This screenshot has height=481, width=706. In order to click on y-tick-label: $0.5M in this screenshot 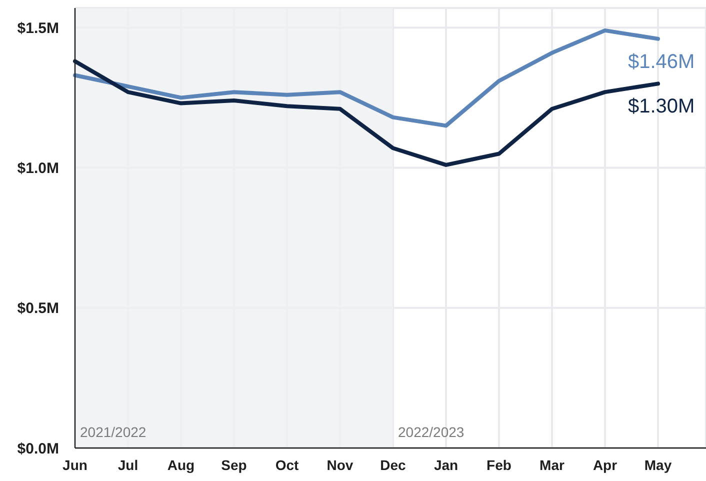, I will do `click(38, 309)`.